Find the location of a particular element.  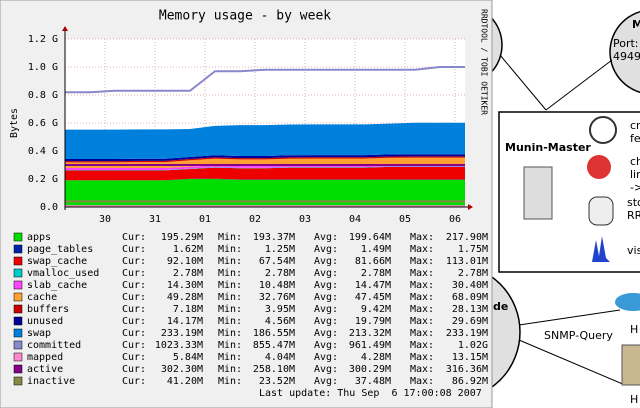

stat-value: 19.79M is located at coordinates (373, 321).